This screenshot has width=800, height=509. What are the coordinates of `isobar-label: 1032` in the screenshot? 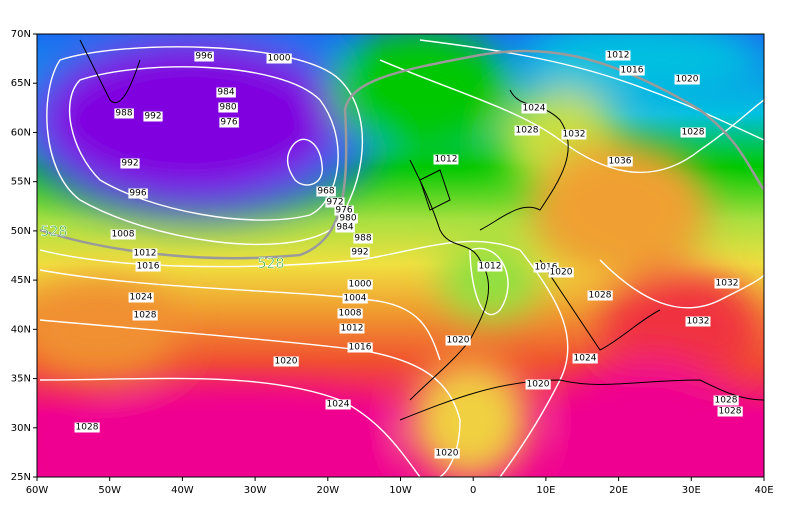 It's located at (727, 283).